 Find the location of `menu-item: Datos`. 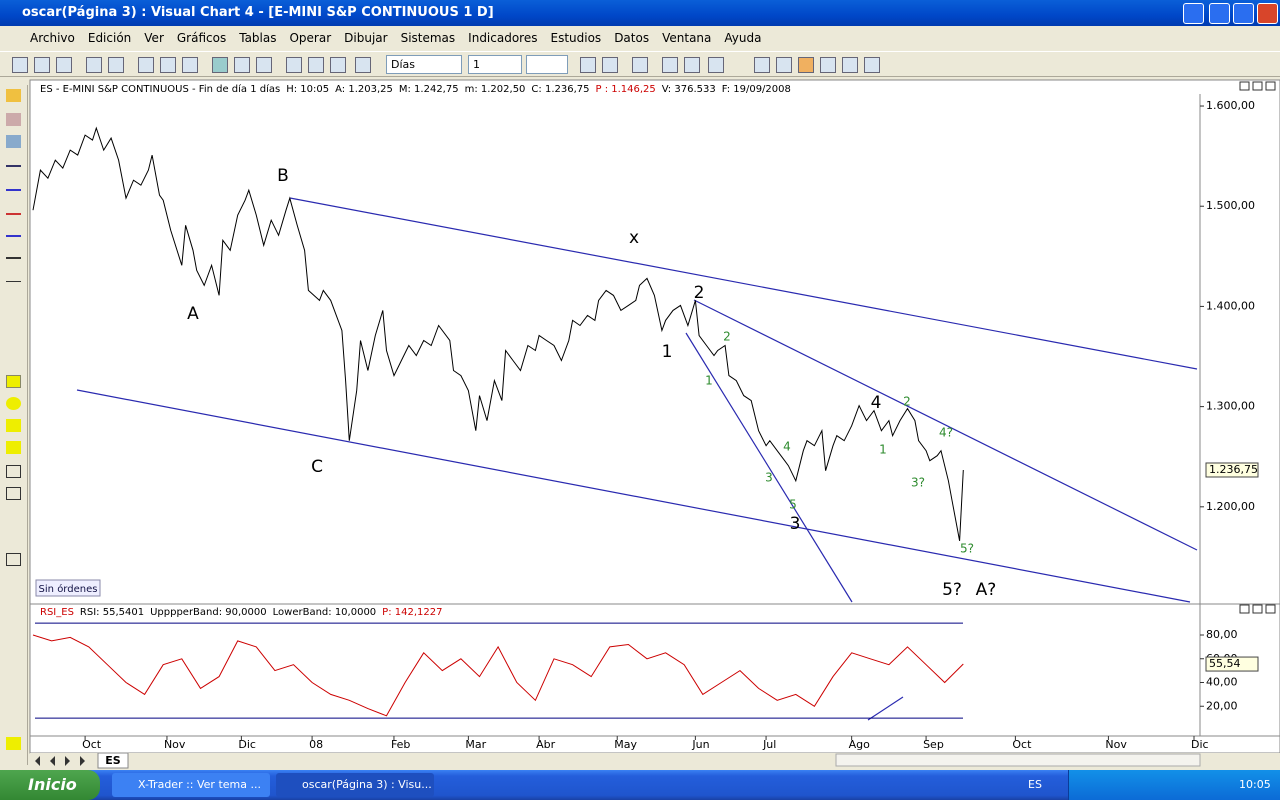

menu-item: Datos is located at coordinates (632, 38).